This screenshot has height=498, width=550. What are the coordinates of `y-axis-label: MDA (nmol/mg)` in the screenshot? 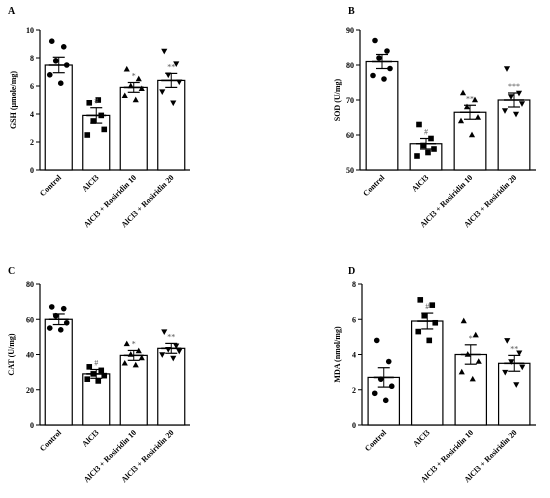 It's located at (337, 354).